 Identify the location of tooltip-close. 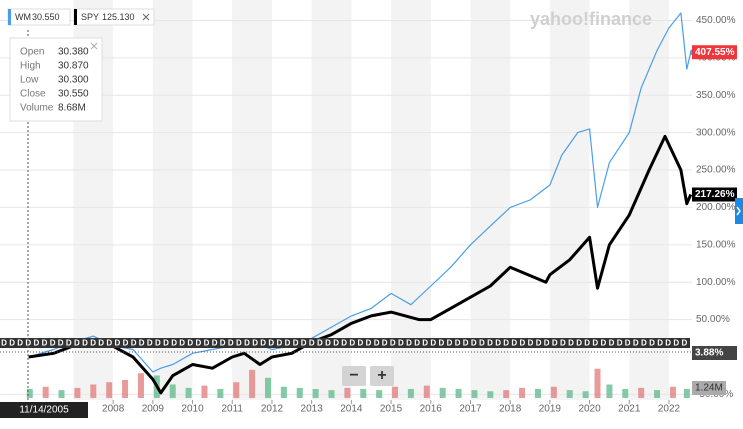
(94, 46).